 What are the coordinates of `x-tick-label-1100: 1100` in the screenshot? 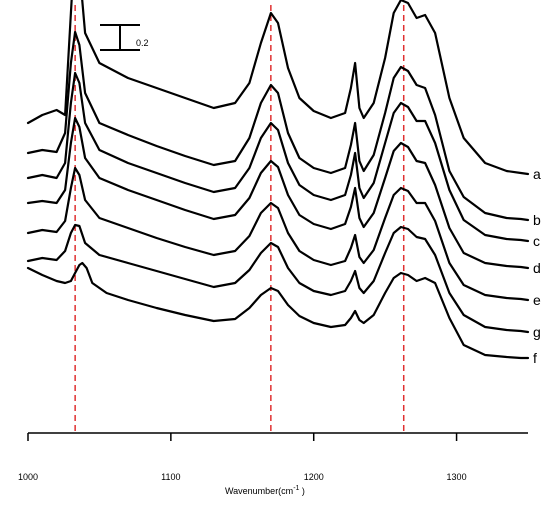 It's located at (170, 477).